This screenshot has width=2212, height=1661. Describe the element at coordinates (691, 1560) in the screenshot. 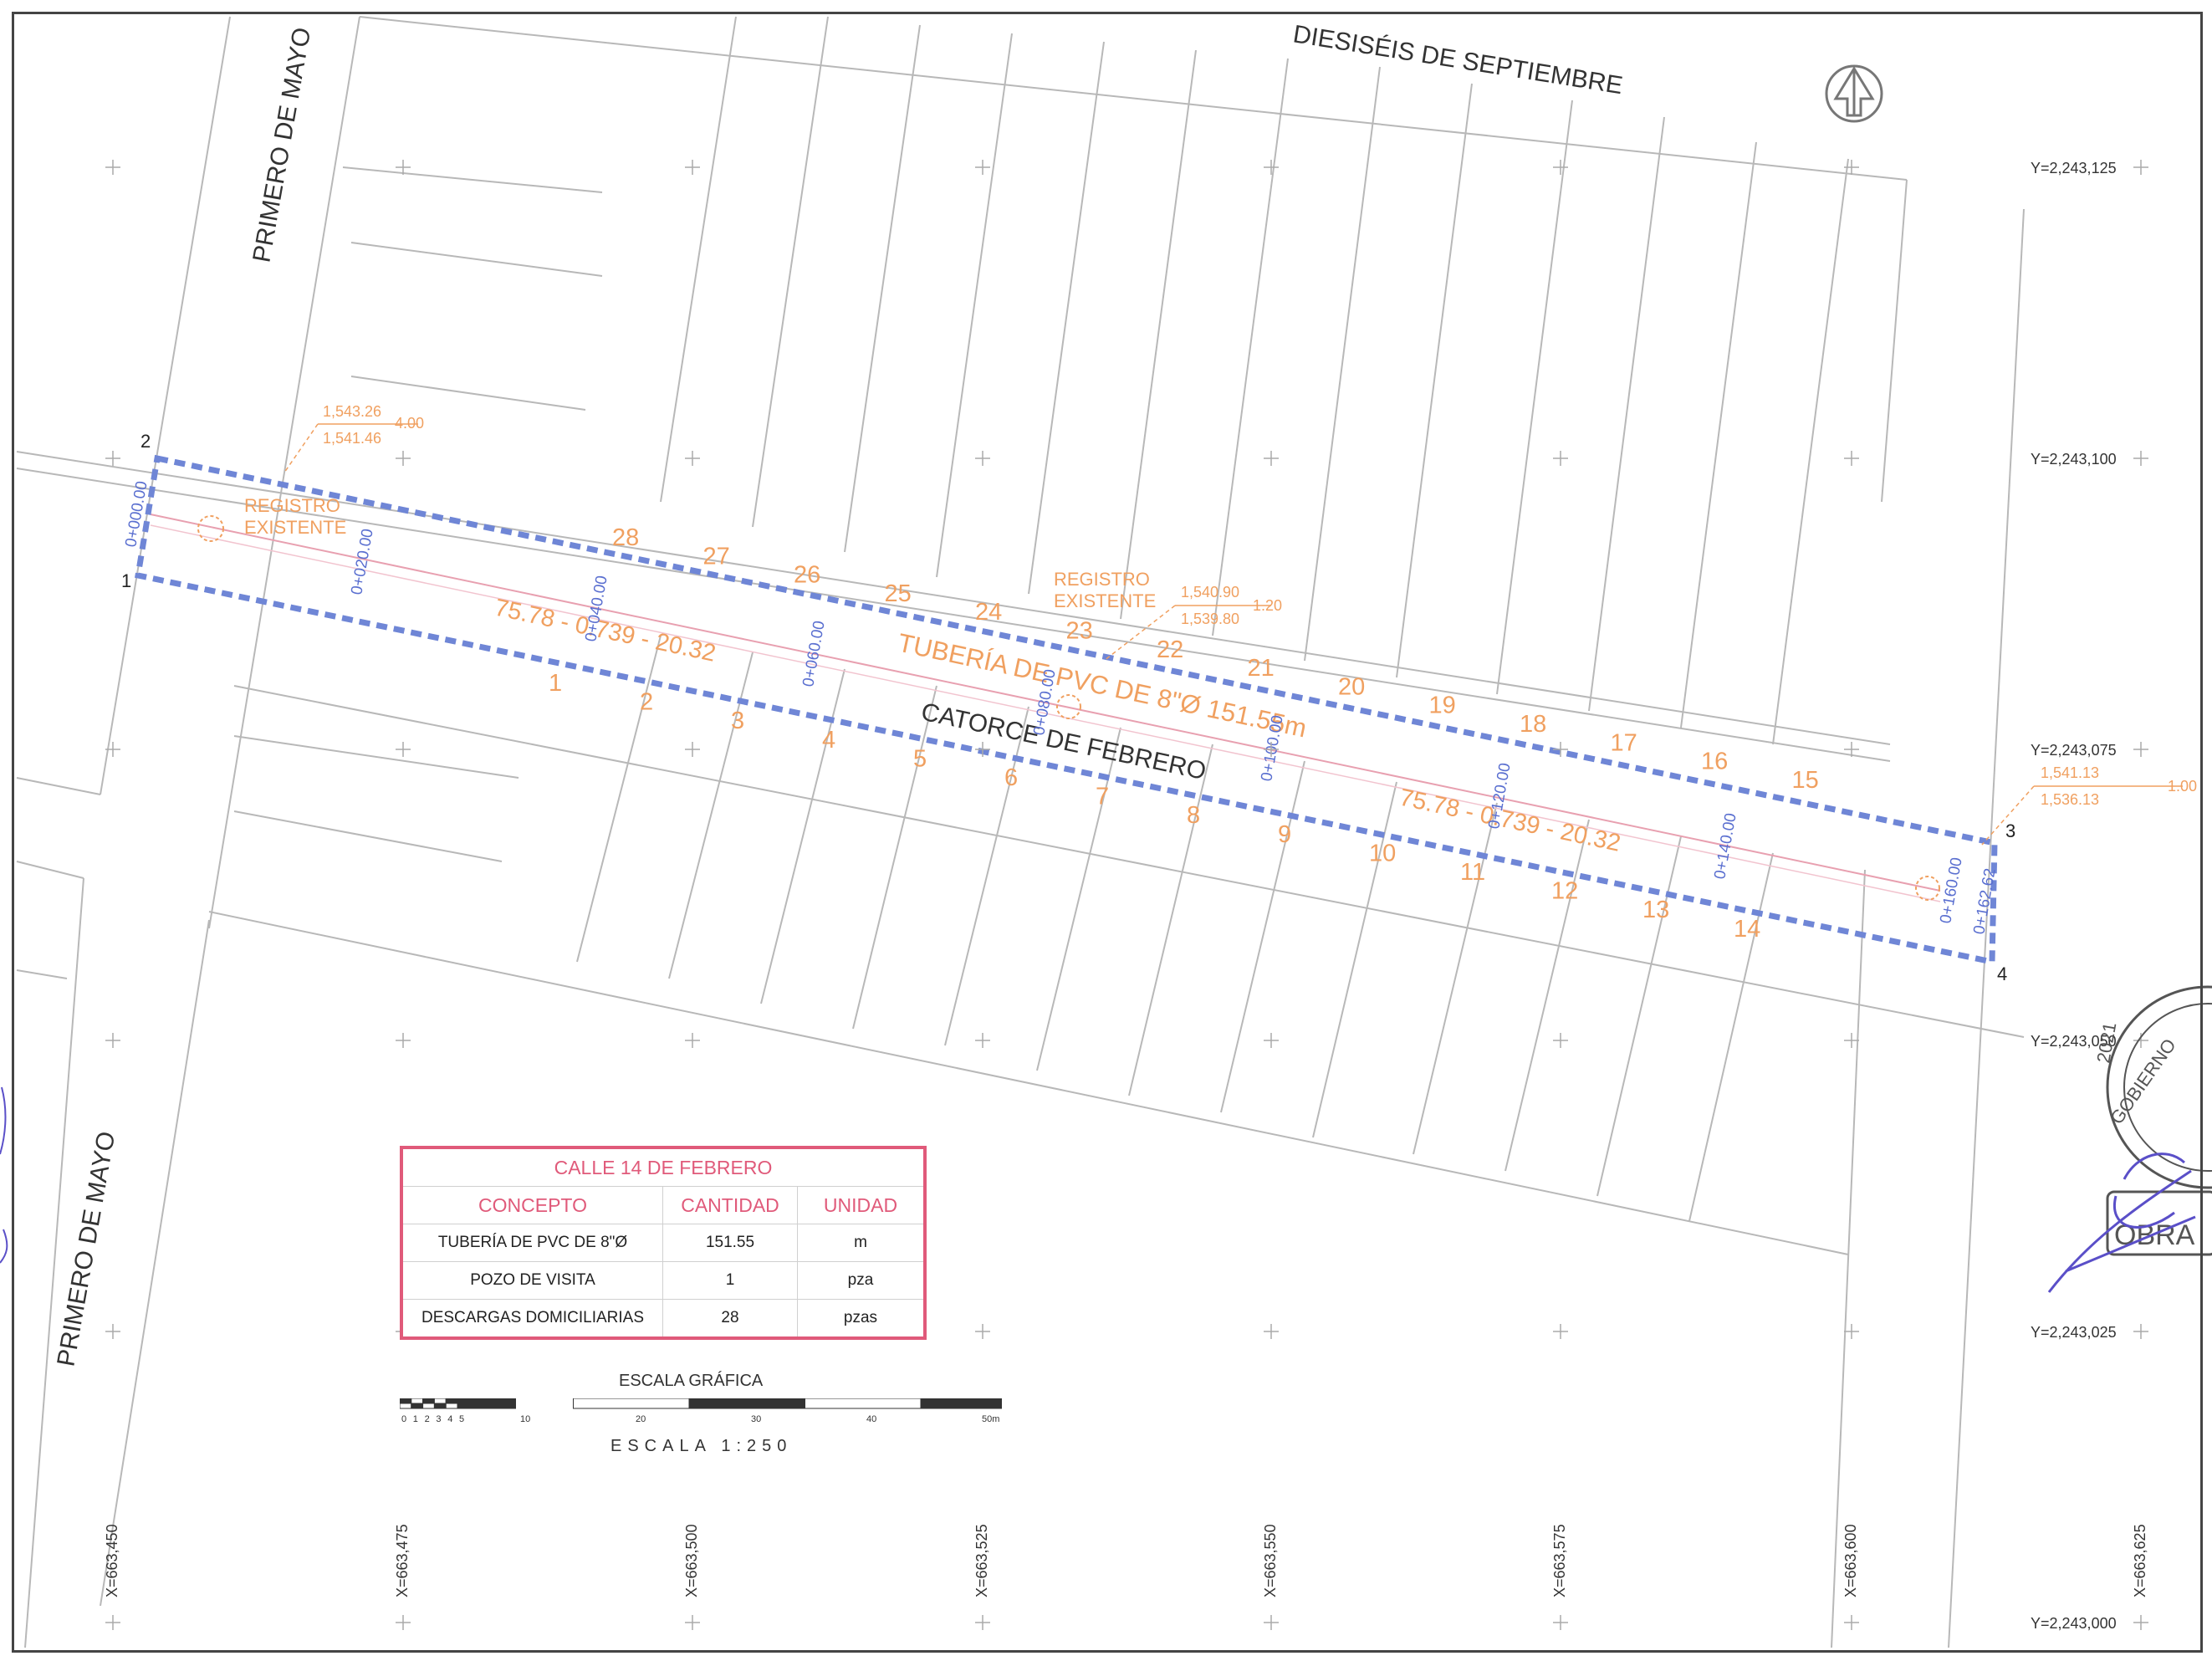

I see `grid-x-label: X=663,500` at that location.